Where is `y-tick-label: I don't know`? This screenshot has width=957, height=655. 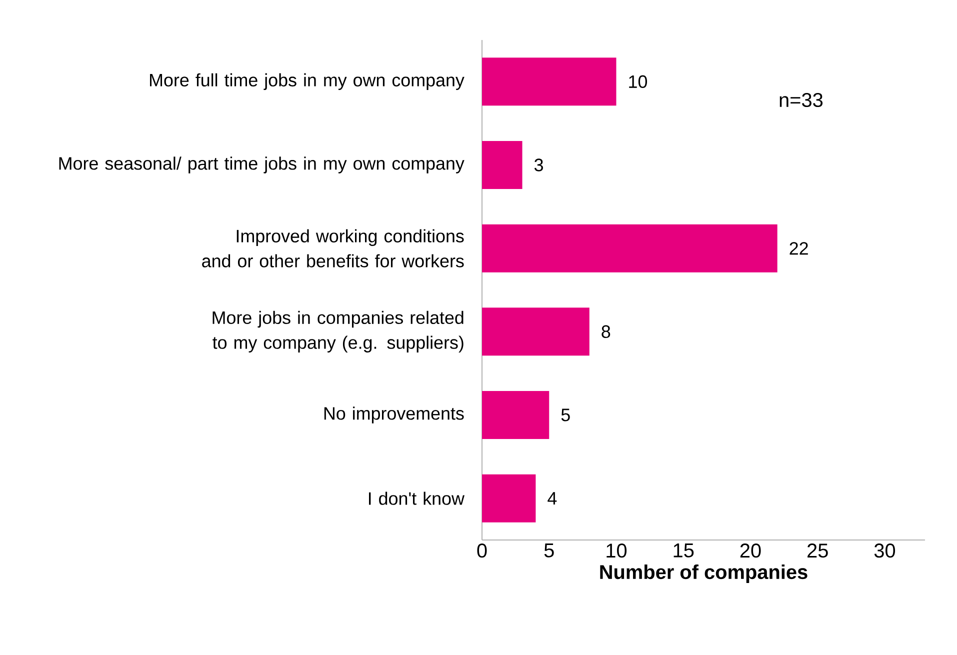
y-tick-label: I don't know is located at coordinates (417, 498).